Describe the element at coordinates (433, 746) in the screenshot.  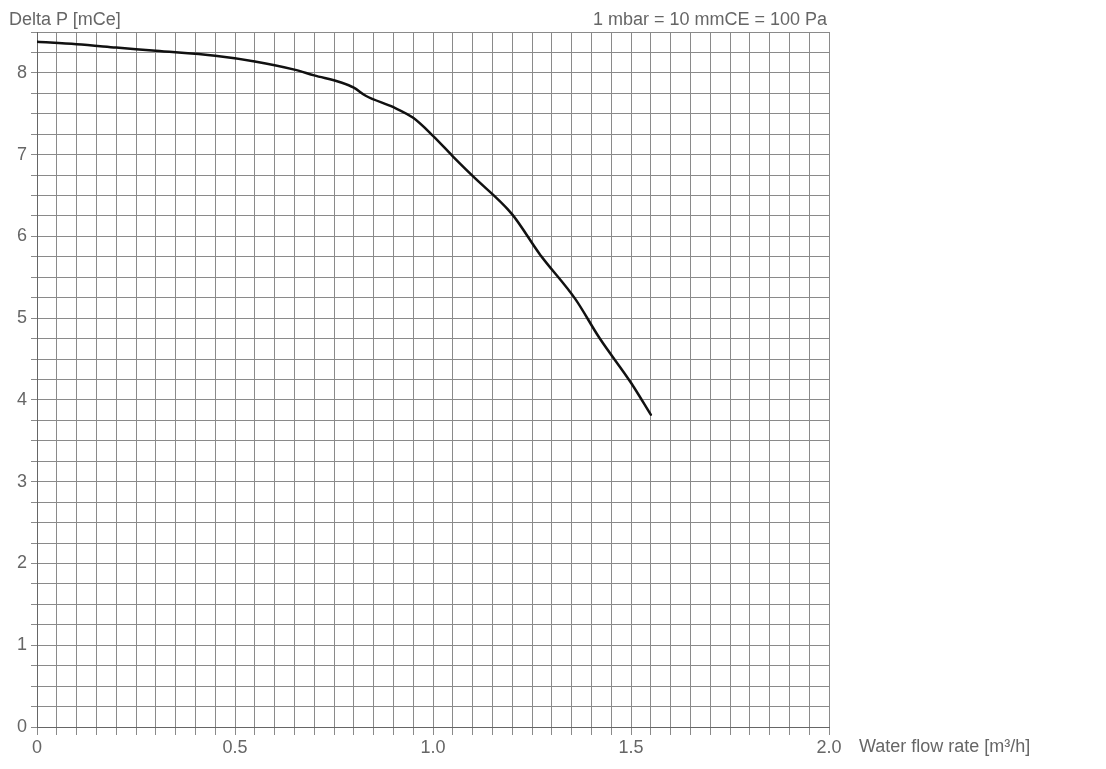
I see `x-tick-label: 1.0` at that location.